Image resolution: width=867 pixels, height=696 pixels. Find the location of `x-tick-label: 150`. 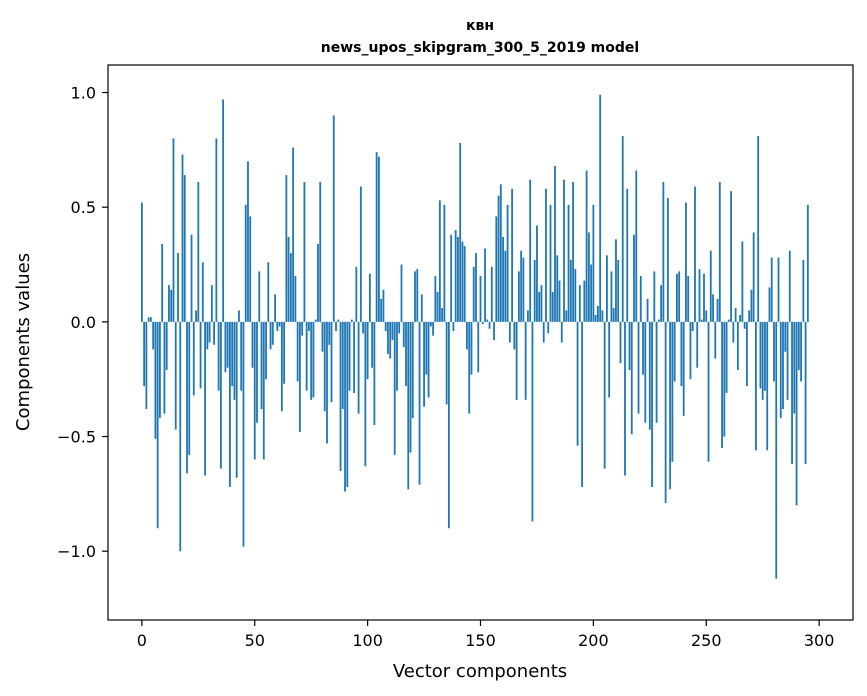

x-tick-label: 150 is located at coordinates (480, 640).